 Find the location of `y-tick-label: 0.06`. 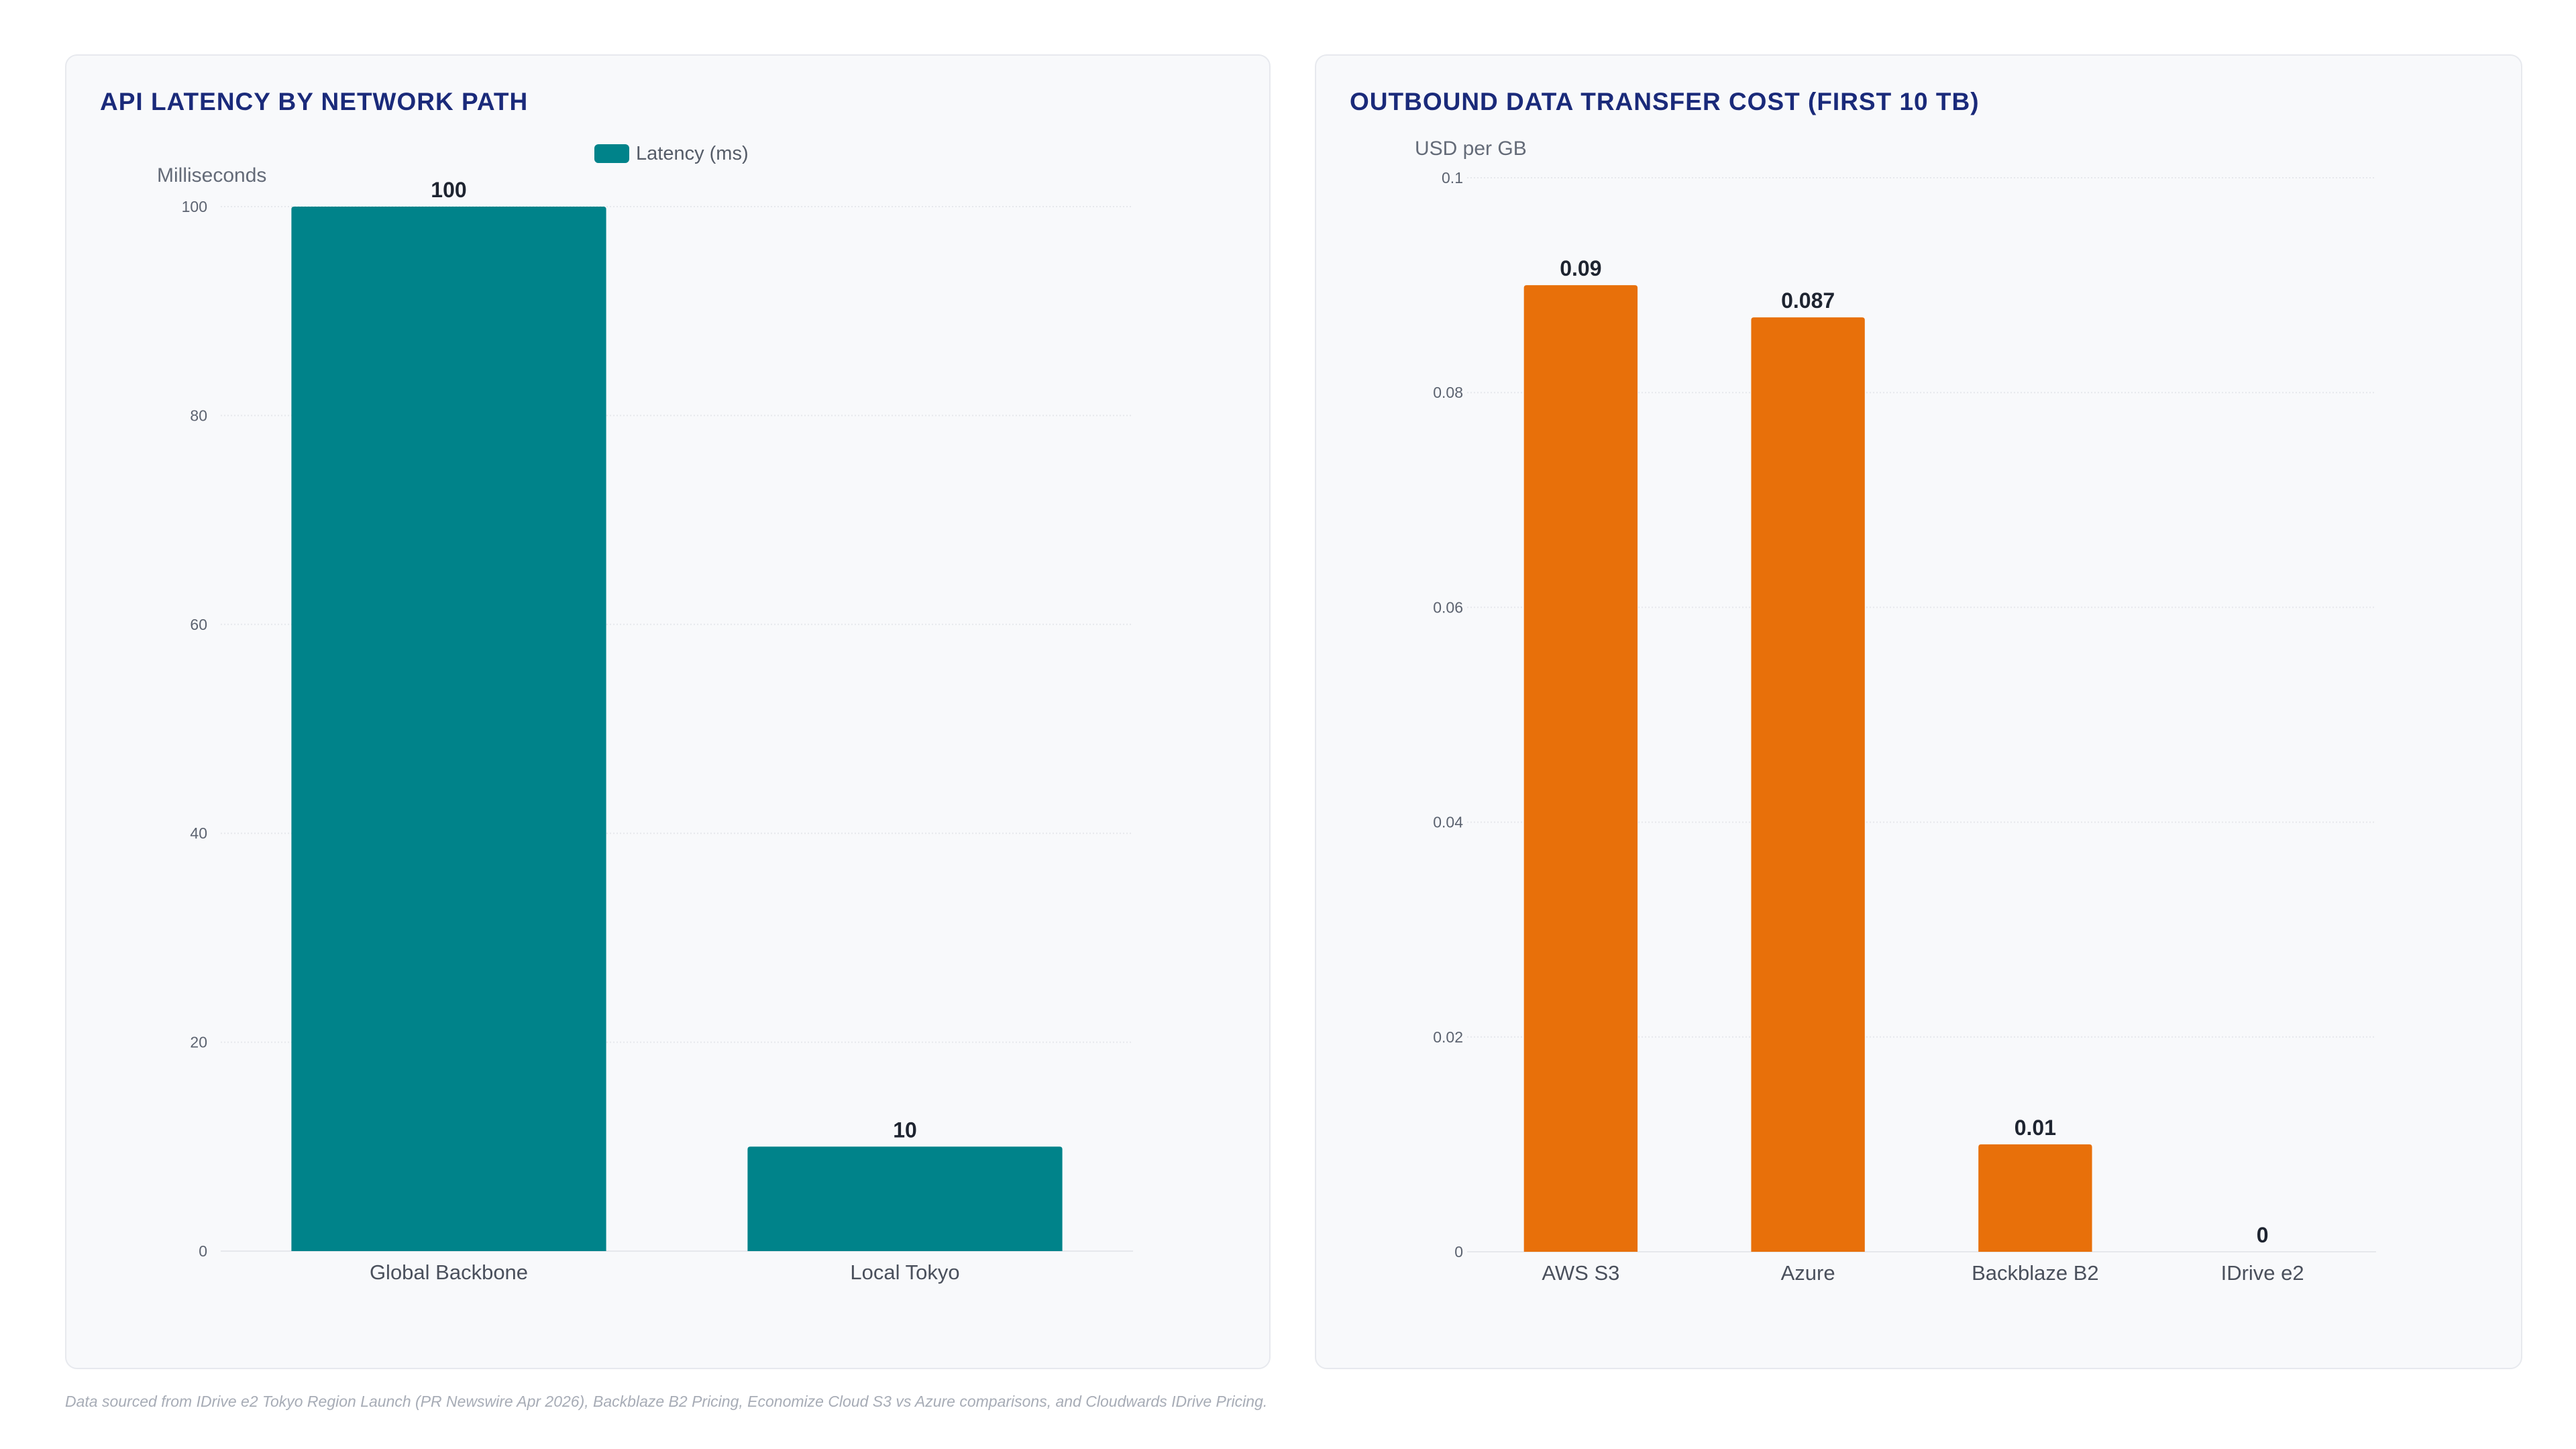

y-tick-label: 0.06 is located at coordinates (1448, 607).